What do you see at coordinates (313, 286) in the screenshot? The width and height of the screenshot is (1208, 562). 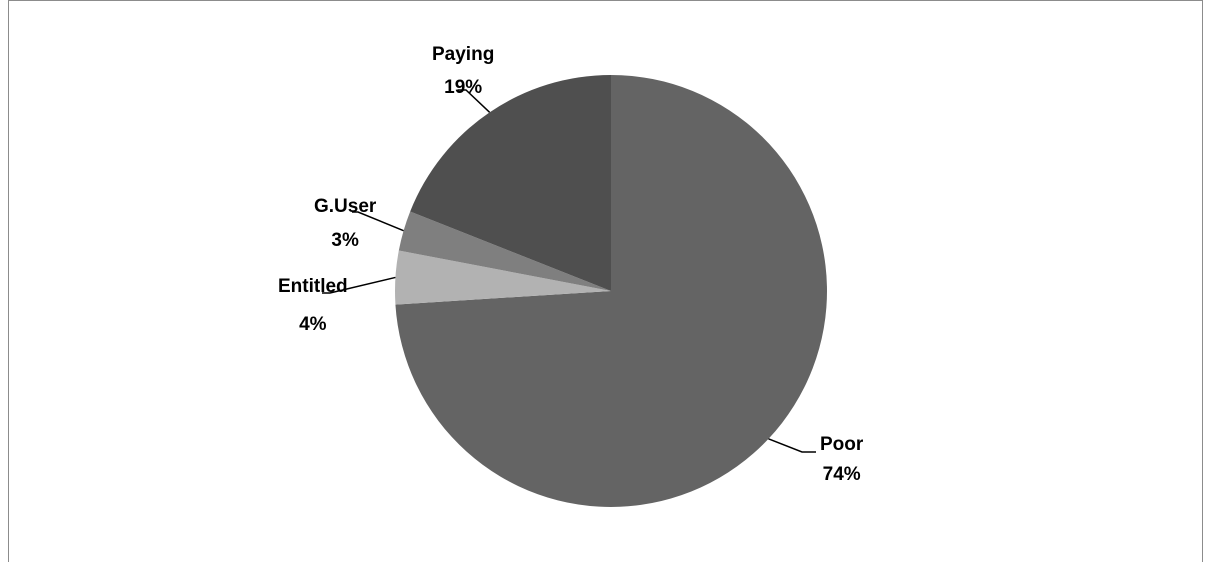 I see `data-label-entitled-name: Entitled` at bounding box center [313, 286].